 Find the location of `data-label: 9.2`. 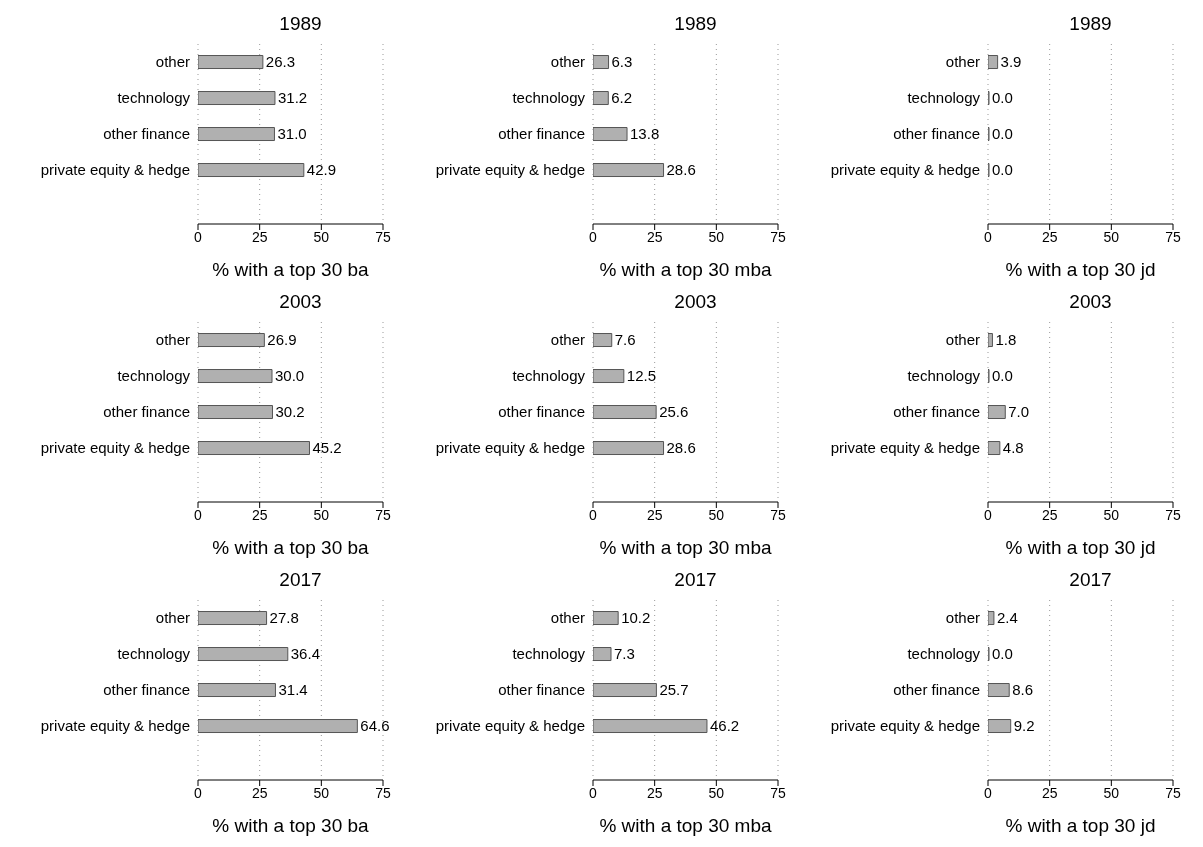

data-label: 9.2 is located at coordinates (1024, 726).